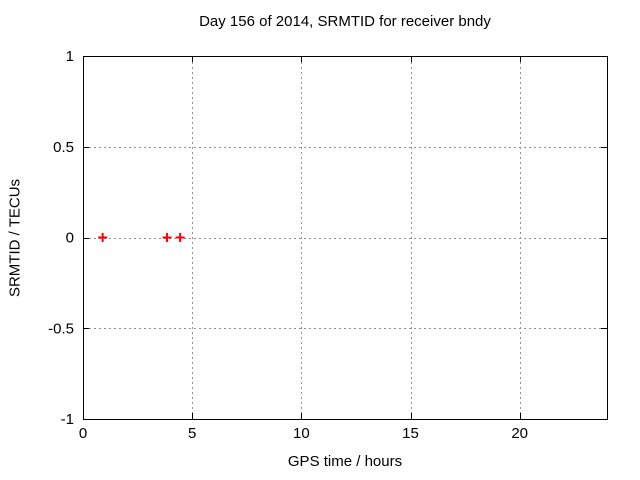 The image size is (640, 480). What do you see at coordinates (61, 328) in the screenshot?
I see `y-tick-label: -0.5` at bounding box center [61, 328].